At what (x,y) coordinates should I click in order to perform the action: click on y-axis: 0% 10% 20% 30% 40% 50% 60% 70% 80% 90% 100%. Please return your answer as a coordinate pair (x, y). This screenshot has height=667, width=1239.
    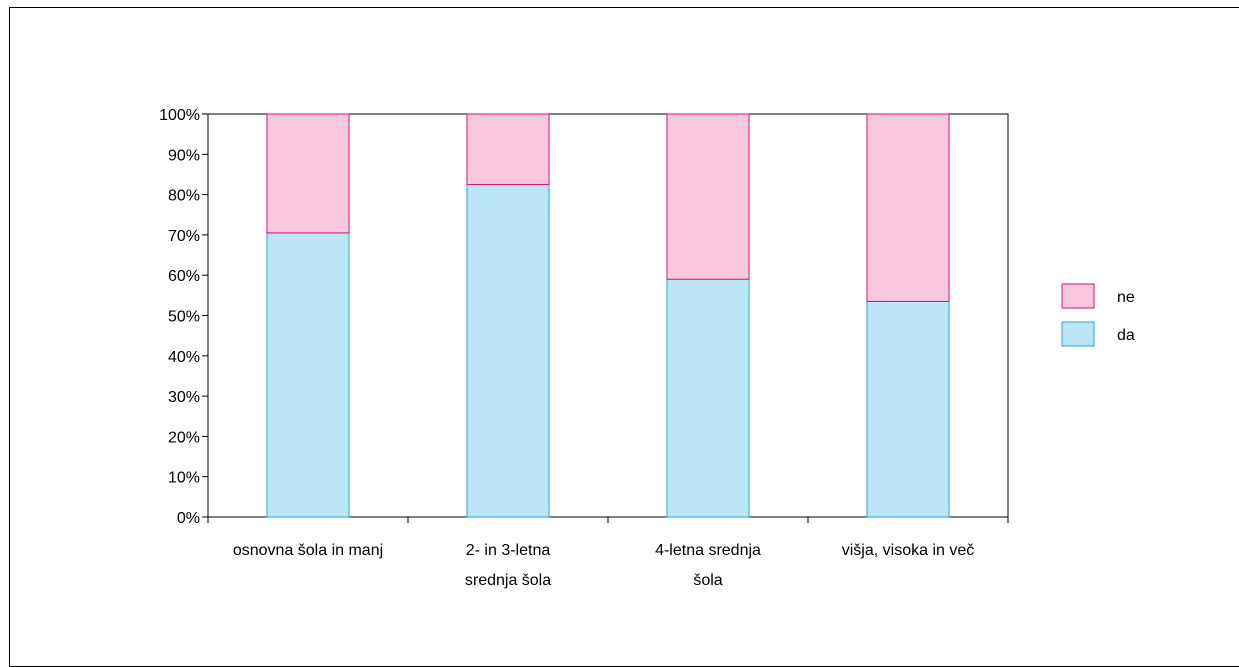
    Looking at the image, I should click on (183, 317).